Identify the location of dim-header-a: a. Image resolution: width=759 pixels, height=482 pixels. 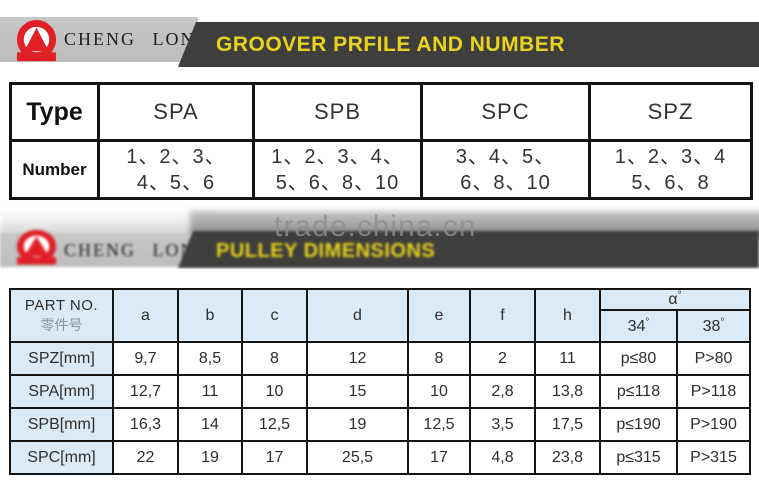
(145, 315).